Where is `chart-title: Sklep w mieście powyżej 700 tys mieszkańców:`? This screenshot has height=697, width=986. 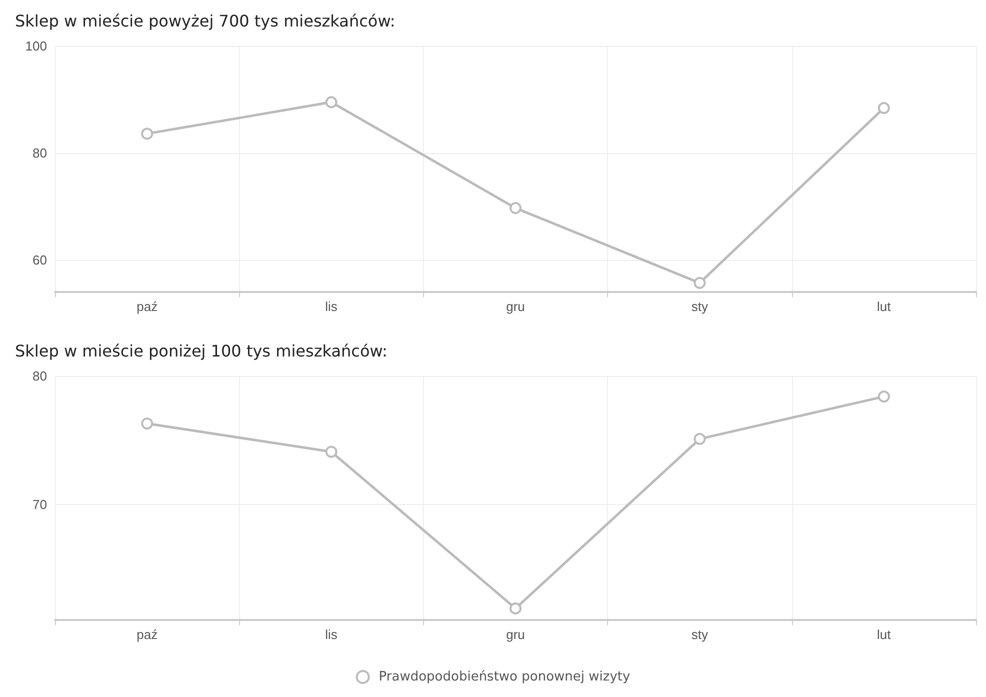 chart-title: Sklep w mieście powyżej 700 tys mieszkańców: is located at coordinates (205, 21).